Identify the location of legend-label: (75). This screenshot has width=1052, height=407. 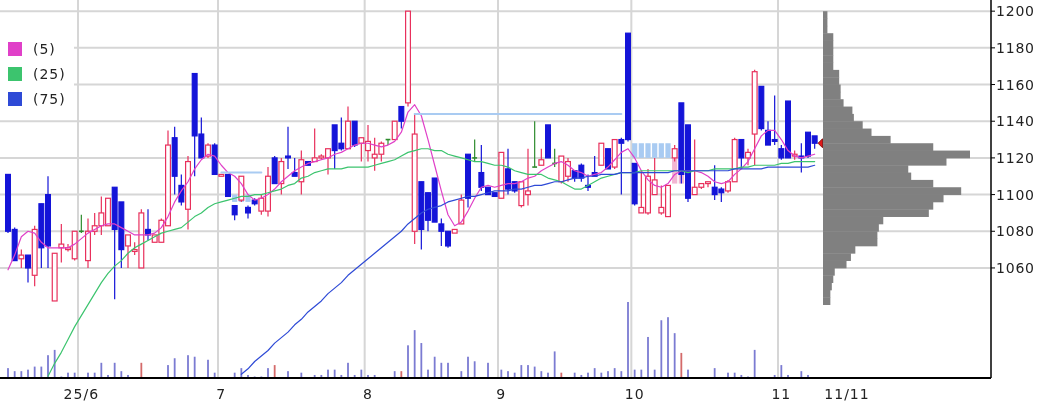
(49, 99).